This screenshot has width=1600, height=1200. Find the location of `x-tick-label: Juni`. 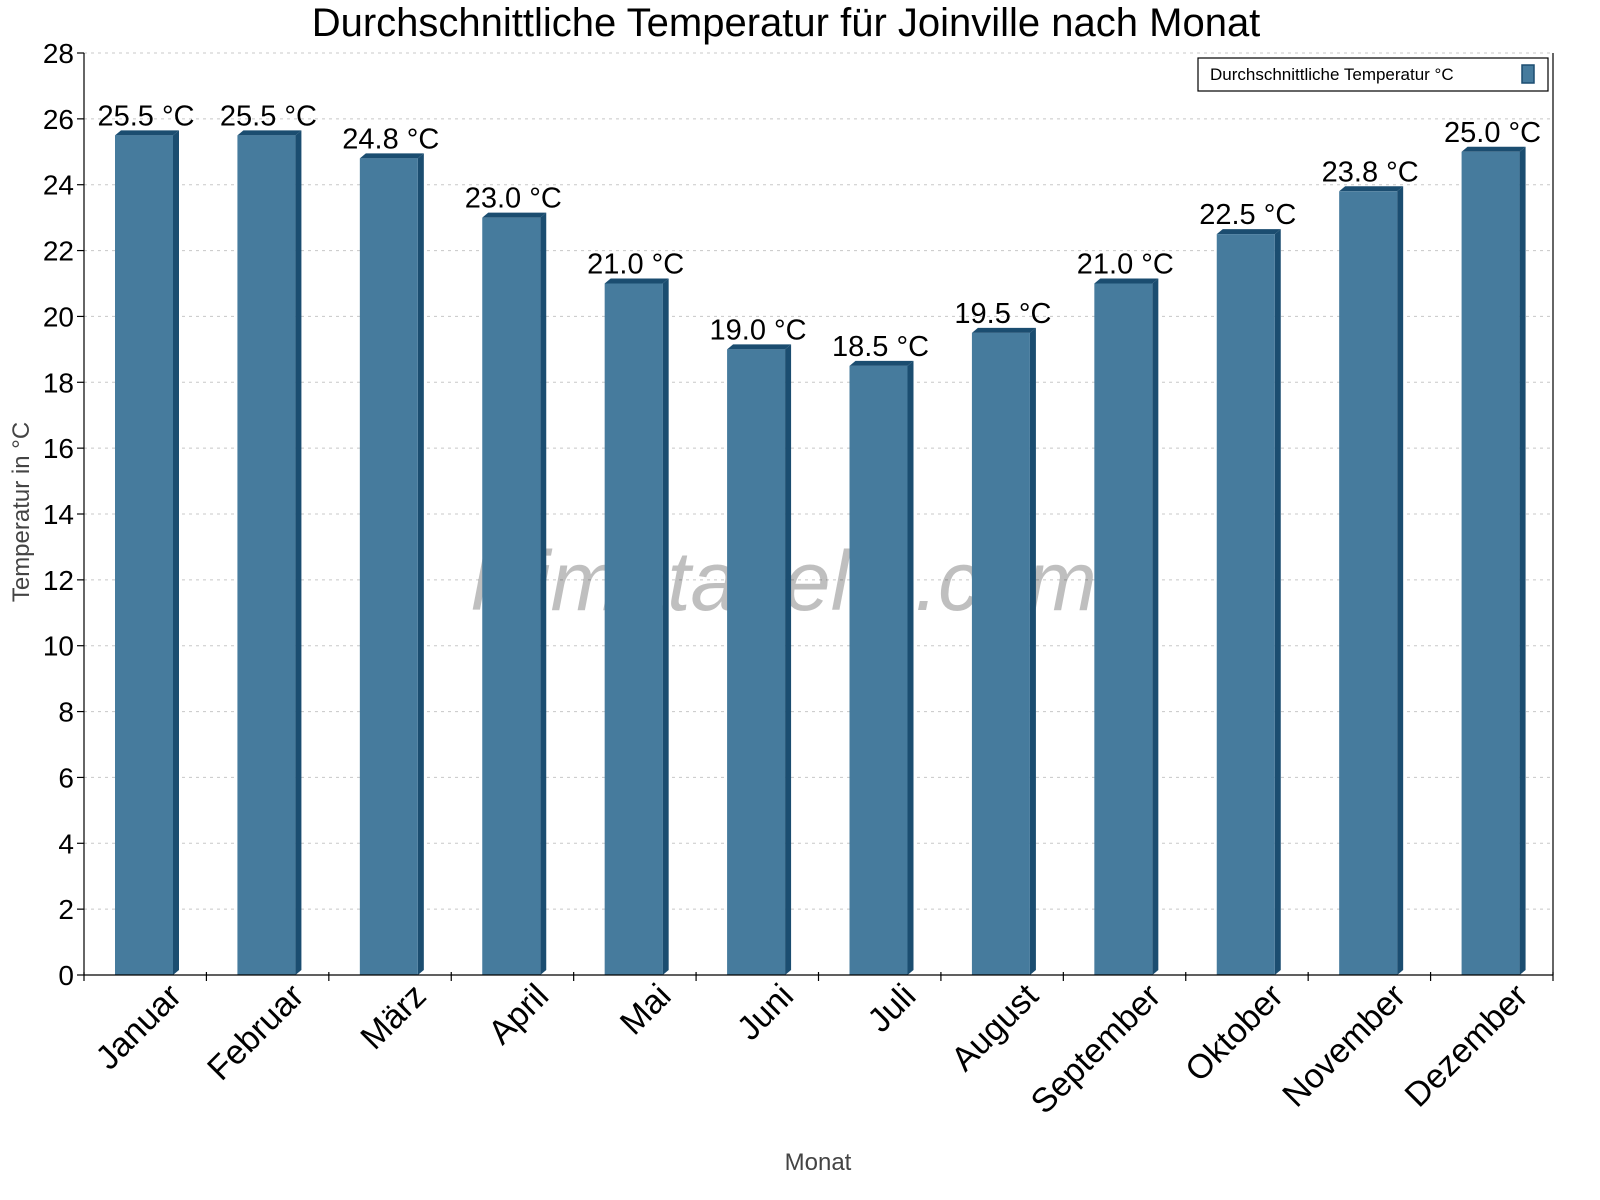

x-tick-label: Juni is located at coordinates (765, 1012).